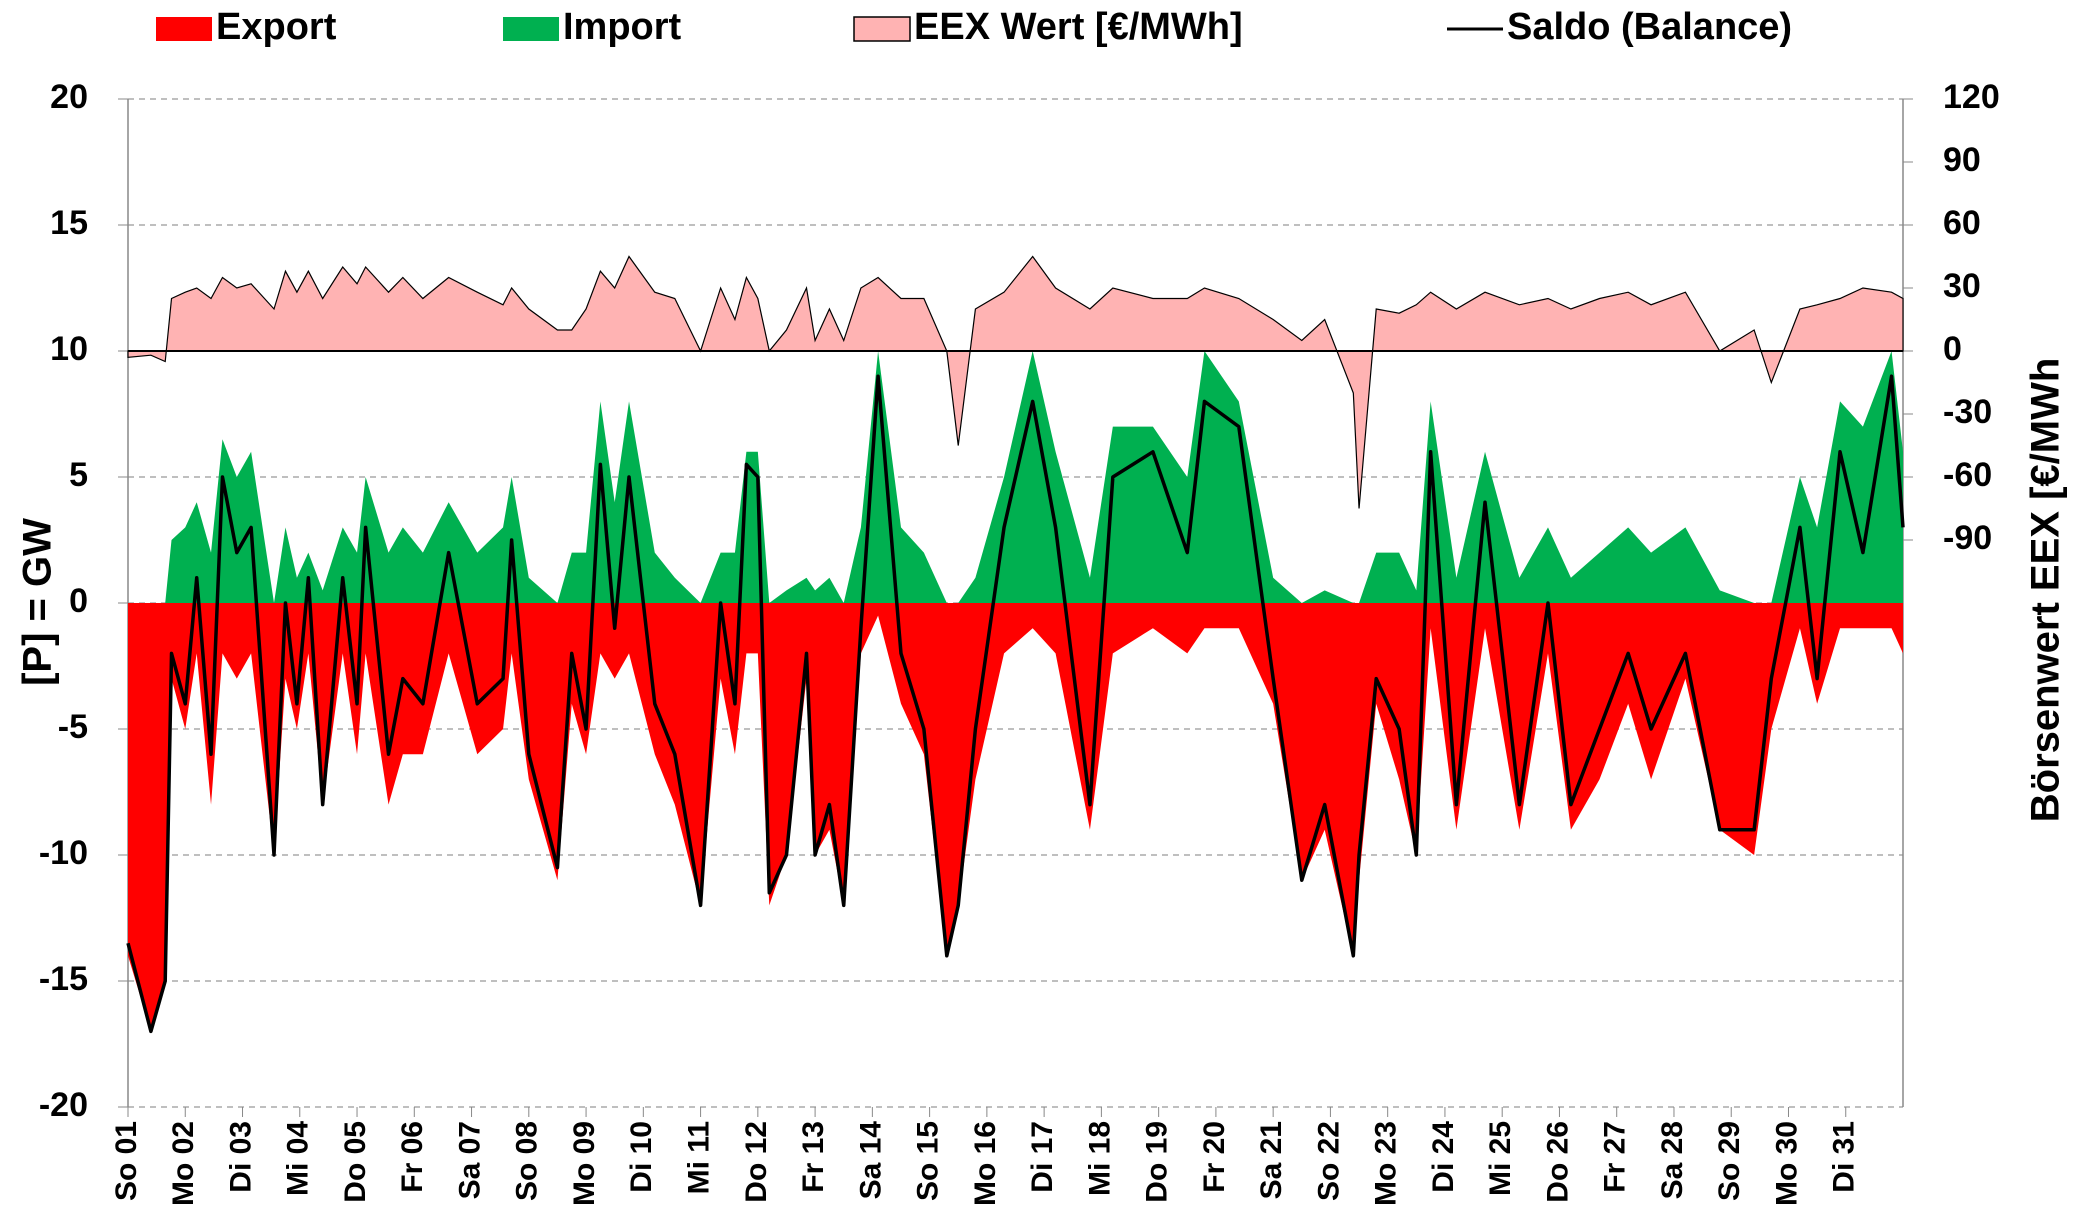 The height and width of the screenshot is (1221, 2076). I want to click on y2-tick-label: -30, so click(1967, 412).